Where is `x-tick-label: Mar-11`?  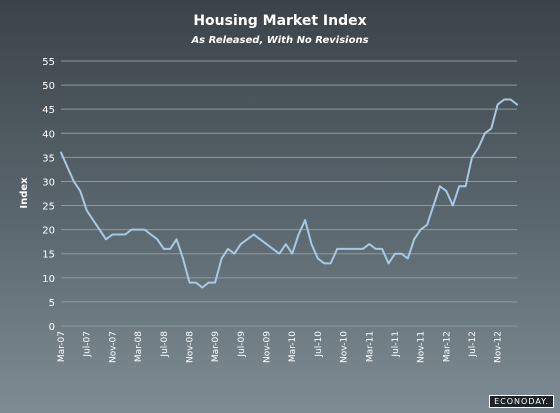
x-tick-label: Mar-11 is located at coordinates (370, 346).